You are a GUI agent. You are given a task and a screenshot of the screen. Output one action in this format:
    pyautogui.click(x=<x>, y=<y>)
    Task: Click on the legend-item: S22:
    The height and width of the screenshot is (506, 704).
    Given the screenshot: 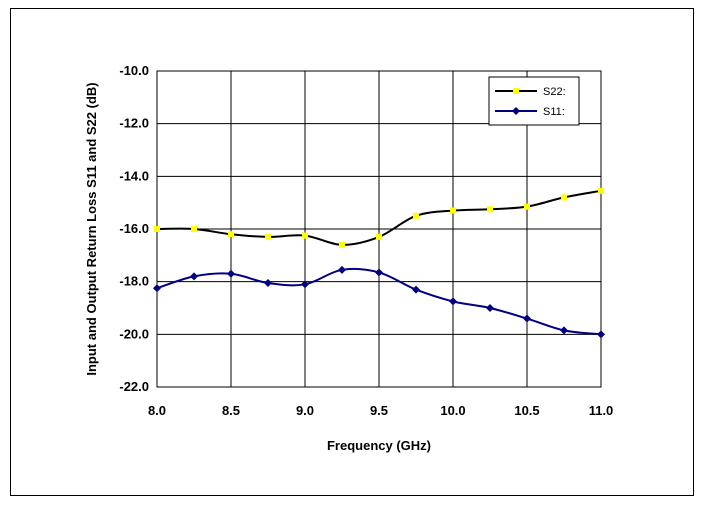 What is the action you would take?
    pyautogui.click(x=530, y=92)
    